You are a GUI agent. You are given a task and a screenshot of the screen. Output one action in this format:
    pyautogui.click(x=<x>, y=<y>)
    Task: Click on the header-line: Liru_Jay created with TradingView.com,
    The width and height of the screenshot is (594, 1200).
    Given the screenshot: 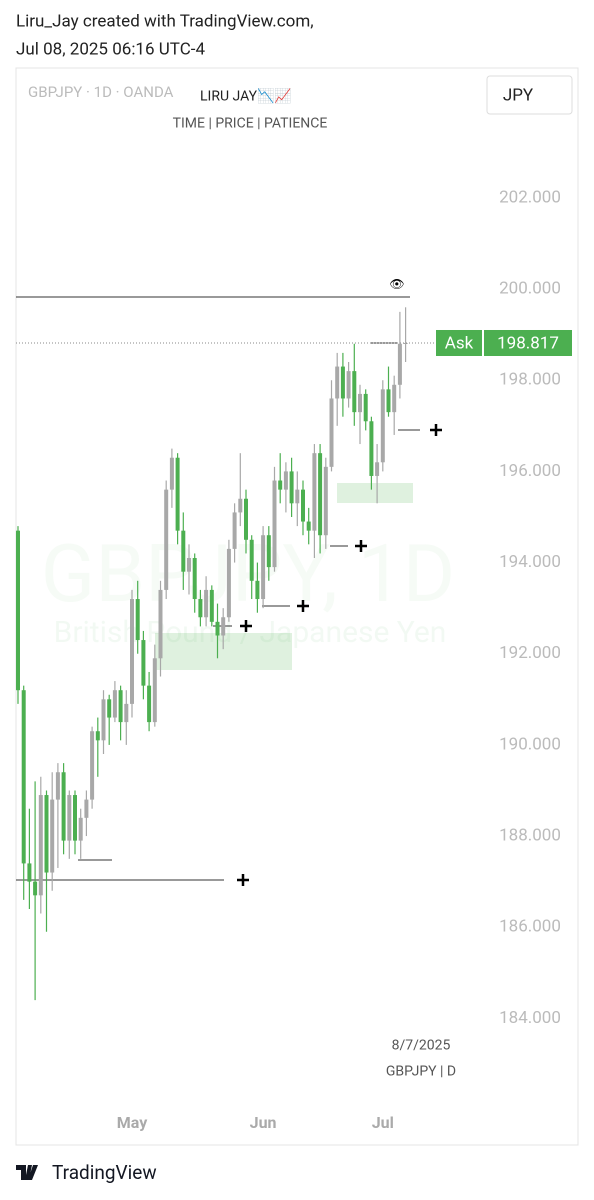 What is the action you would take?
    pyautogui.click(x=165, y=21)
    